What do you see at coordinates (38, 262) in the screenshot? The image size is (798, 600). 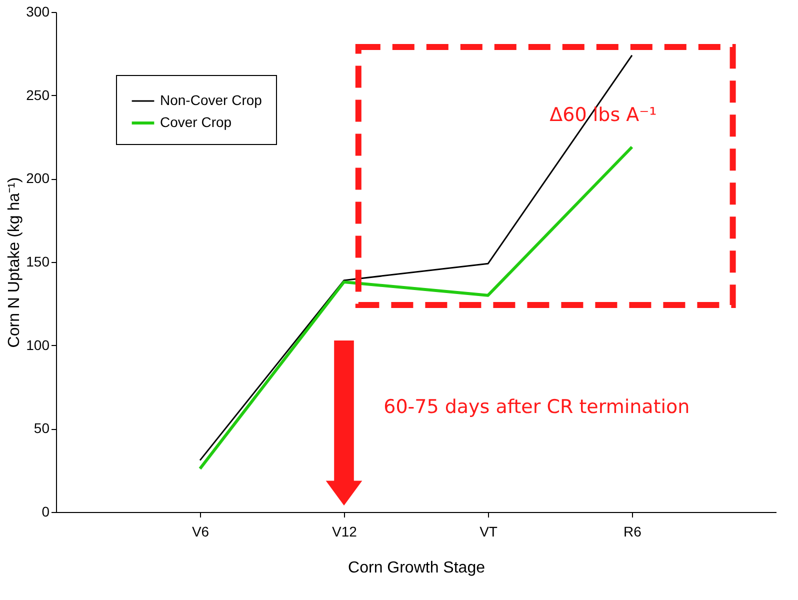 I see `y-tick-label: 150` at bounding box center [38, 262].